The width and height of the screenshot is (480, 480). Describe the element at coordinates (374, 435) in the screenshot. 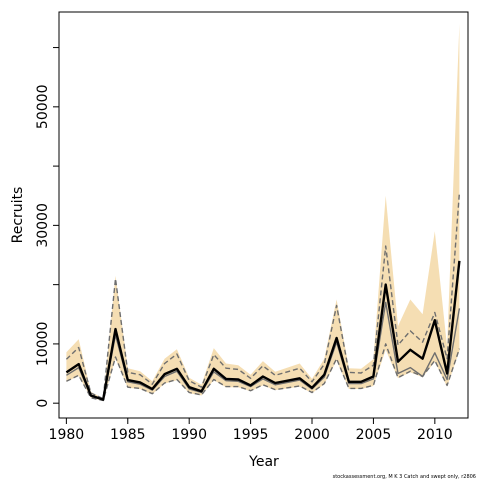

I see `x-tick-label: 2005` at that location.